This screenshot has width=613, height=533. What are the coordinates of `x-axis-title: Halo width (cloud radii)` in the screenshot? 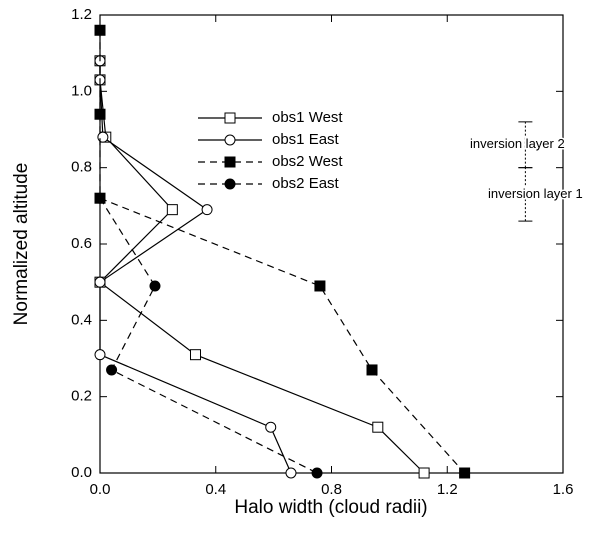 It's located at (330, 507).